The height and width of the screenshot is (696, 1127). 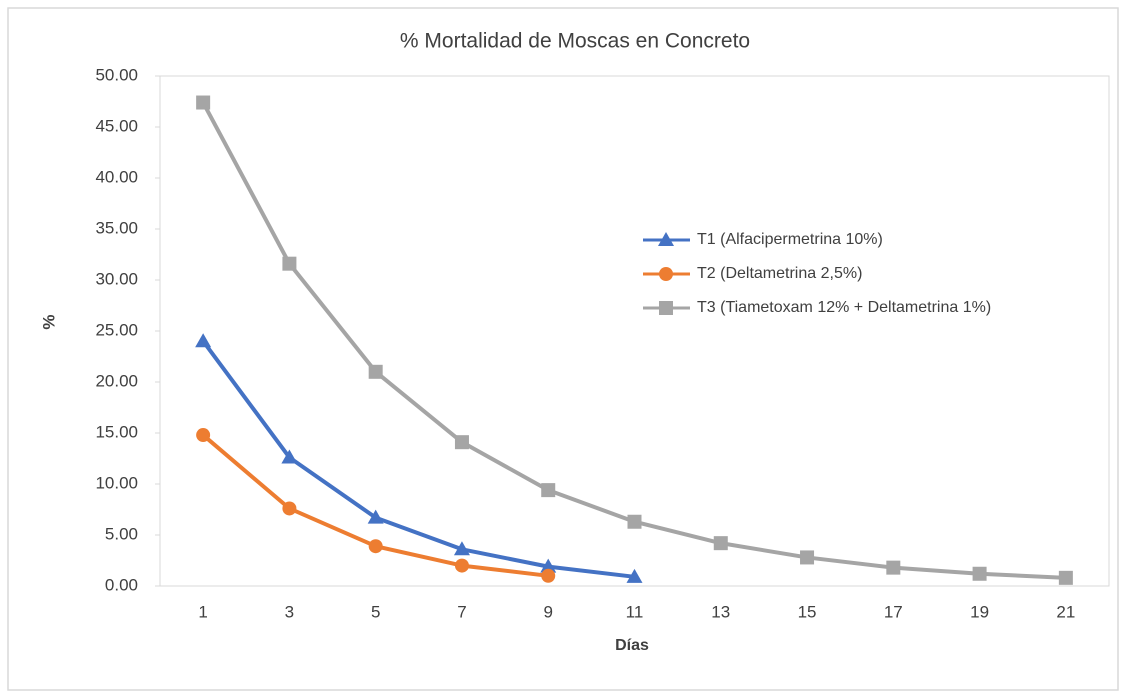 What do you see at coordinates (632, 645) in the screenshot?
I see `x-axis-title: Días` at bounding box center [632, 645].